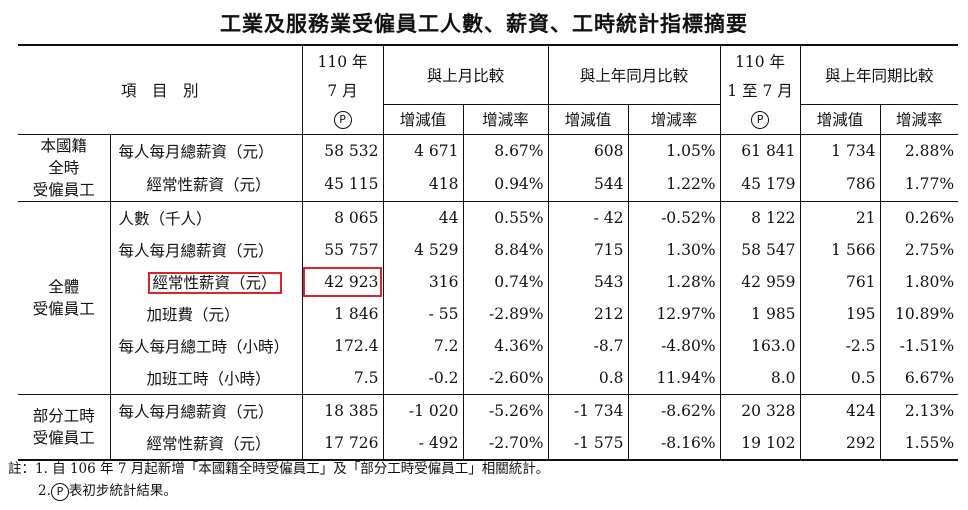 Image resolution: width=968 pixels, height=510 pixels. Describe the element at coordinates (674, 118) in the screenshot. I see `yoy-rate-header: 增減率` at that location.